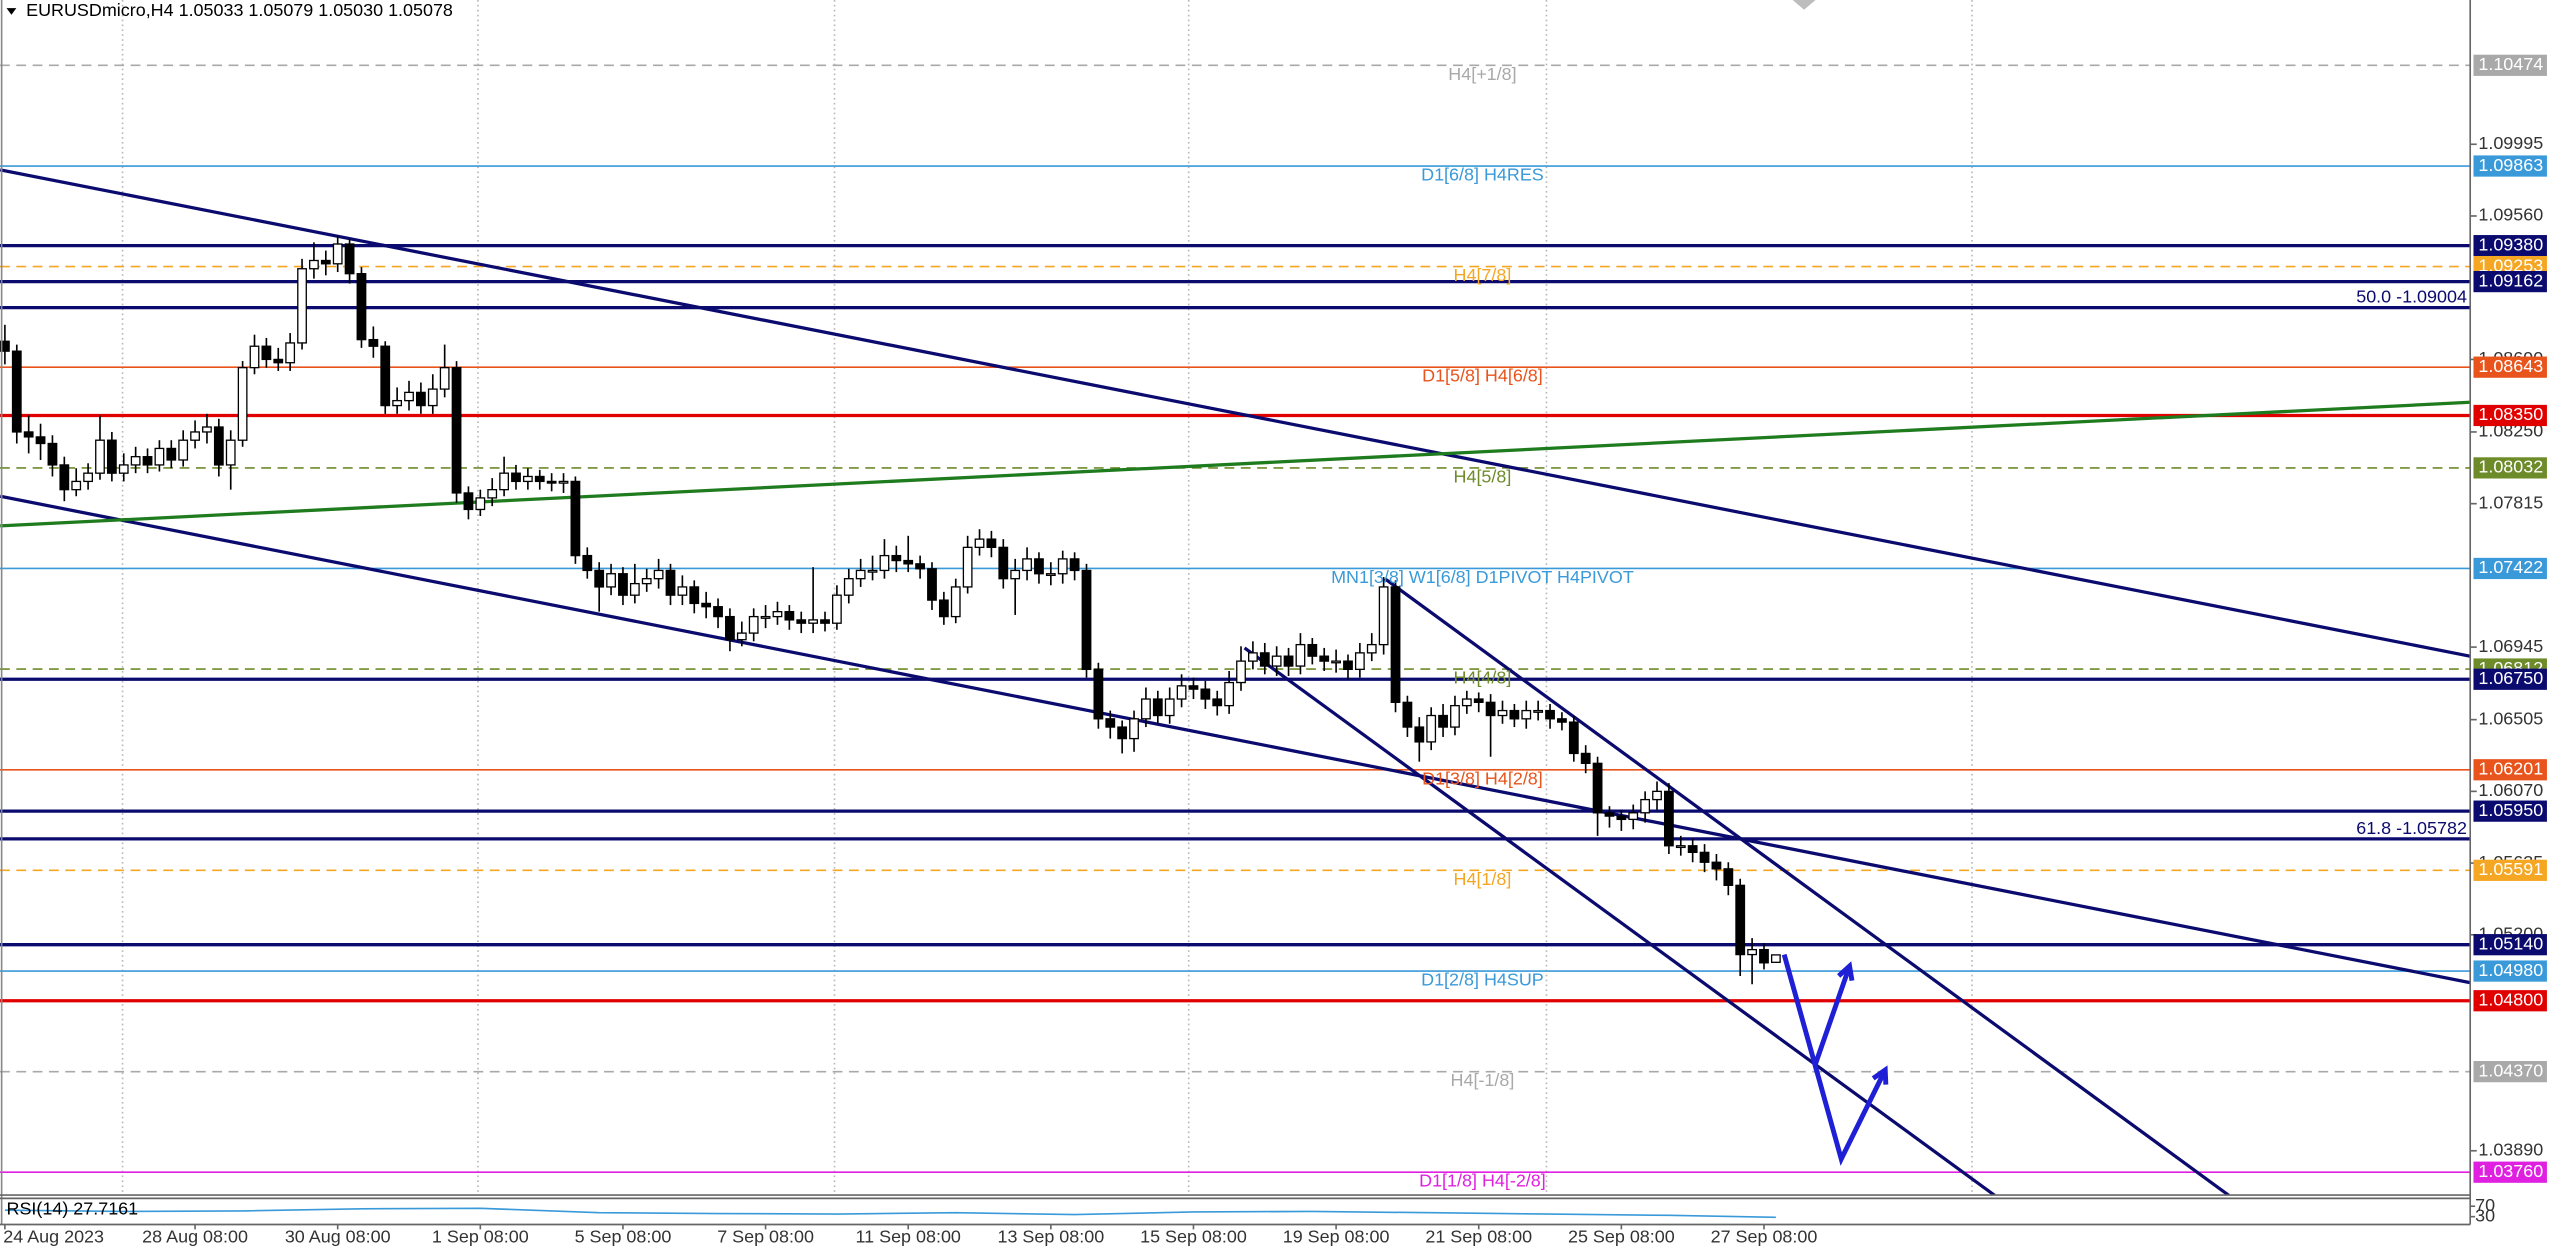 The width and height of the screenshot is (2560, 1249). Describe the element at coordinates (2510, 143) in the screenshot. I see `y-tick-label: 1.09995` at that location.